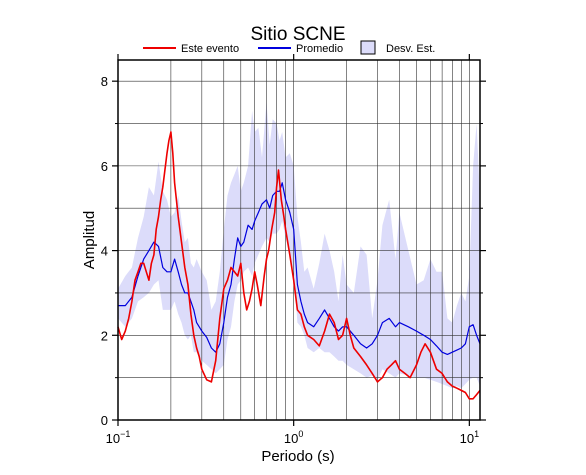 The image size is (586, 475). Describe the element at coordinates (104, 166) in the screenshot. I see `y-tick-label: 6` at that location.